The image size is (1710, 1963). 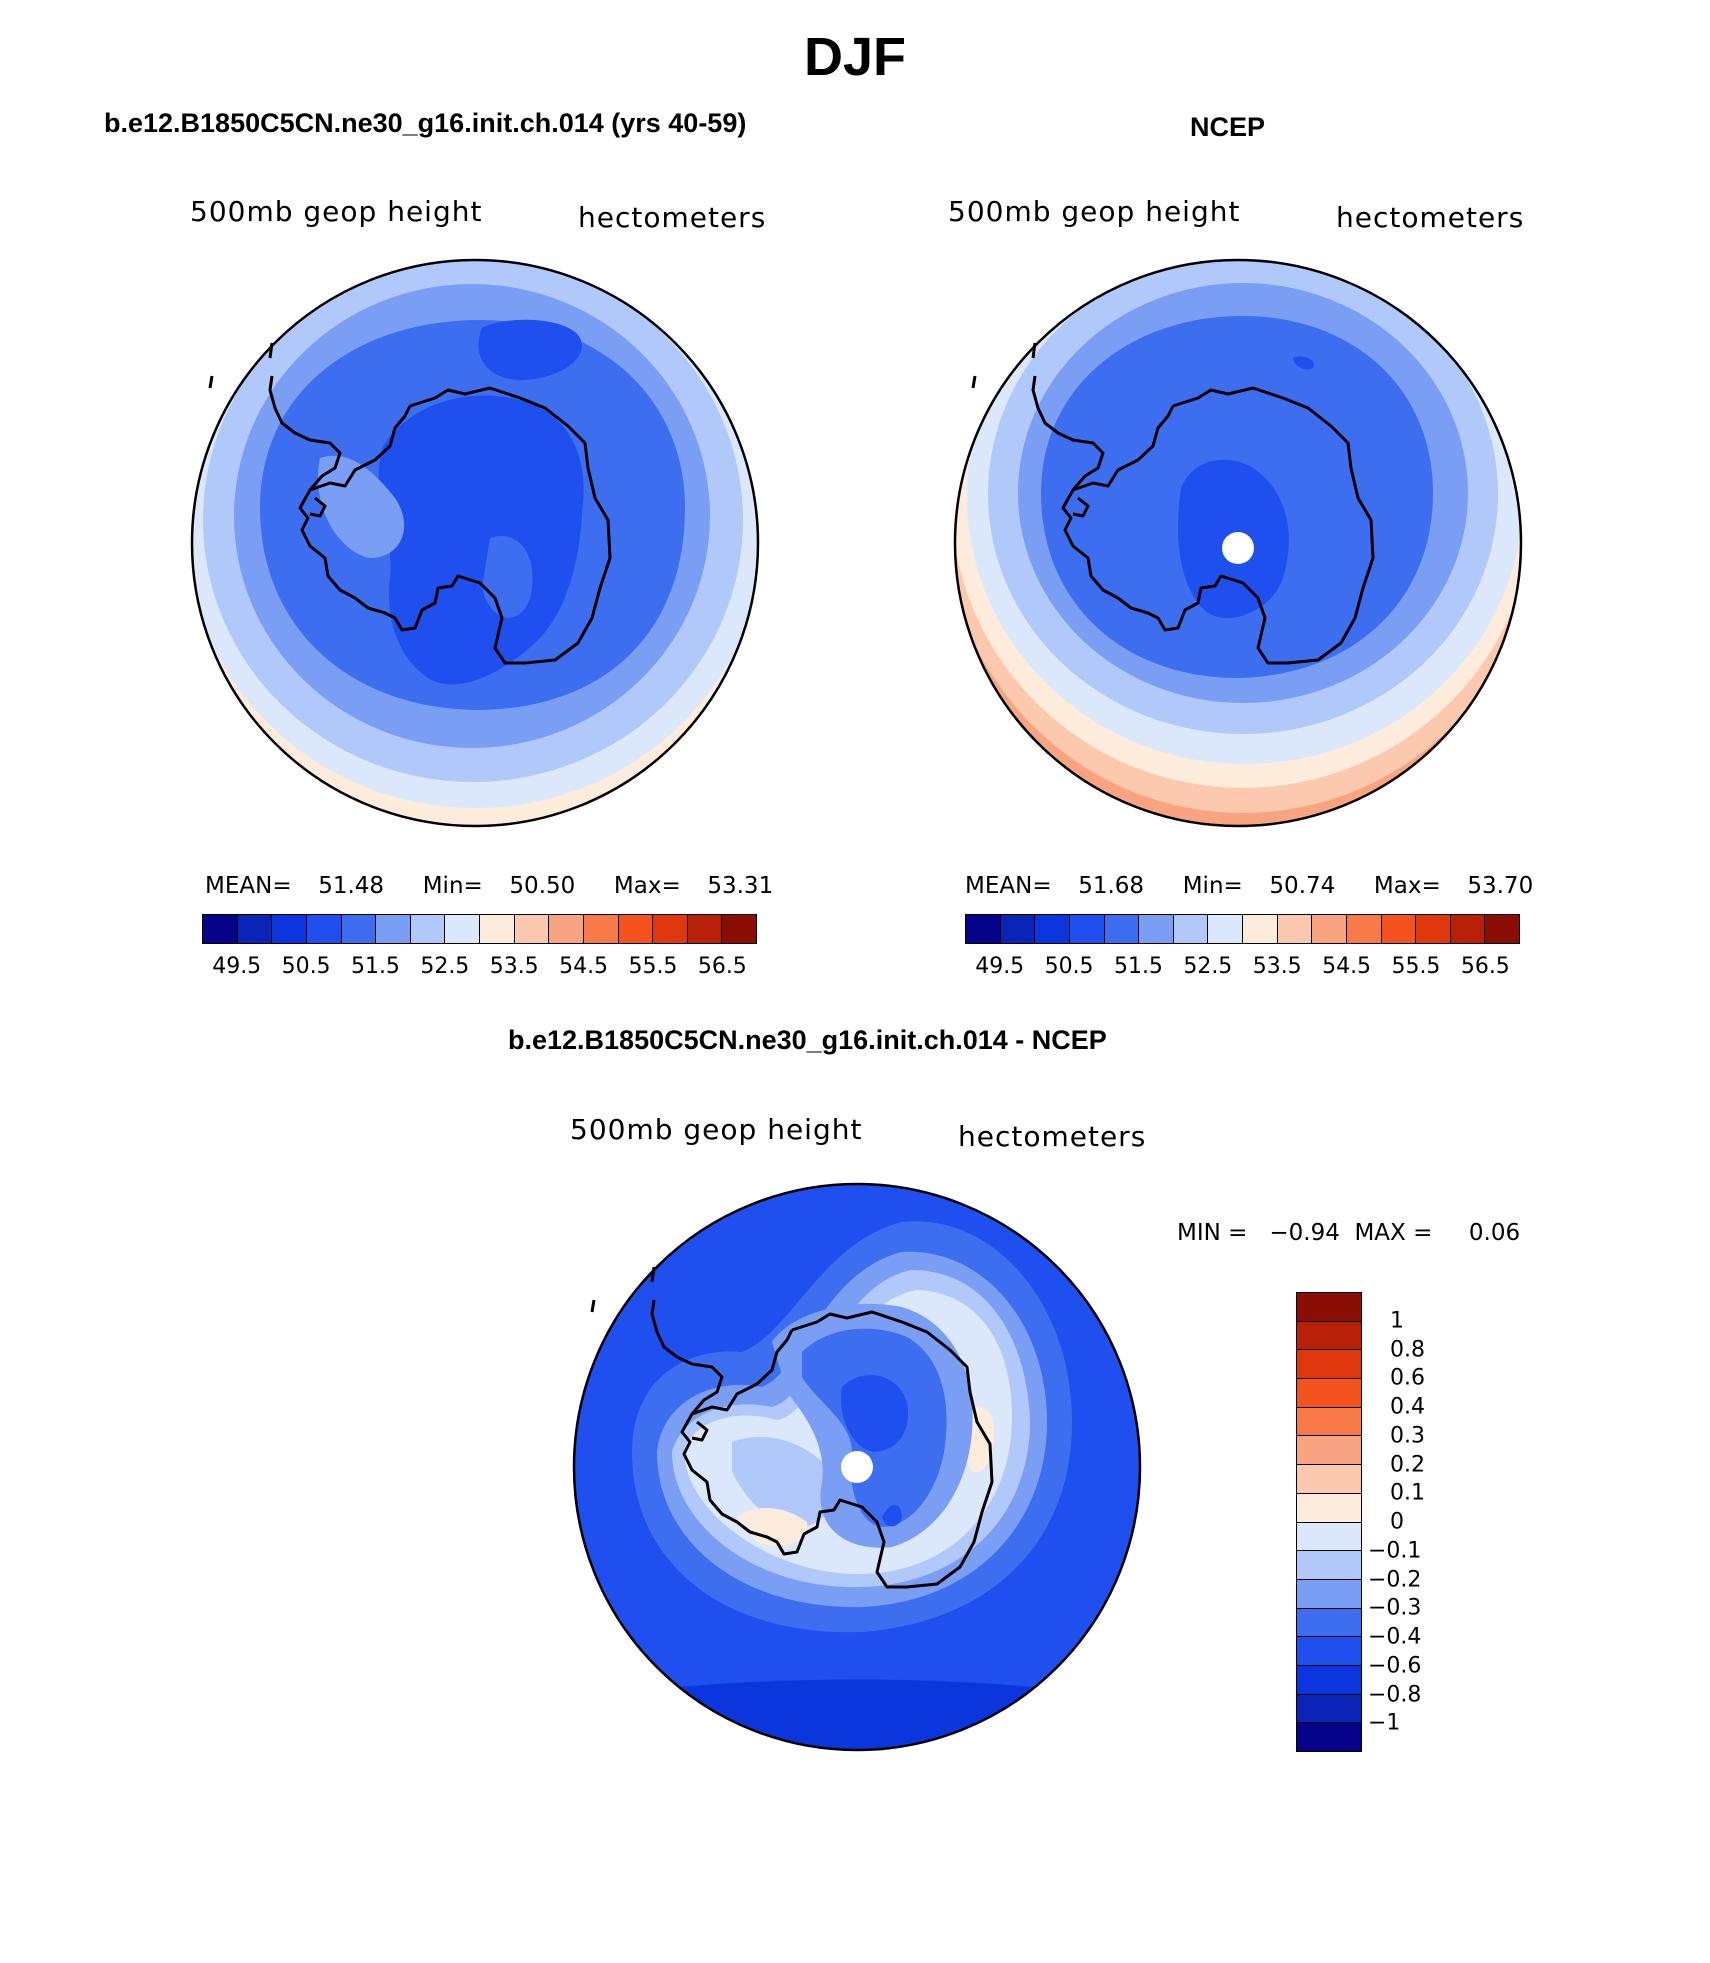 I want to click on colorbar-tick-label: −0.8, so click(x=1395, y=1694).